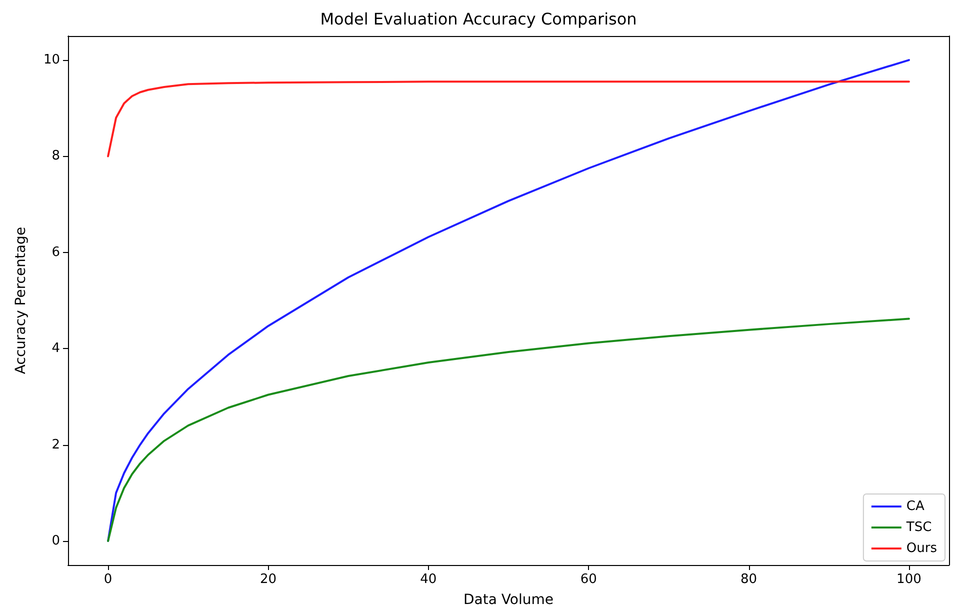 This screenshot has height=613, width=957. I want to click on legend-label: TSC, so click(918, 527).